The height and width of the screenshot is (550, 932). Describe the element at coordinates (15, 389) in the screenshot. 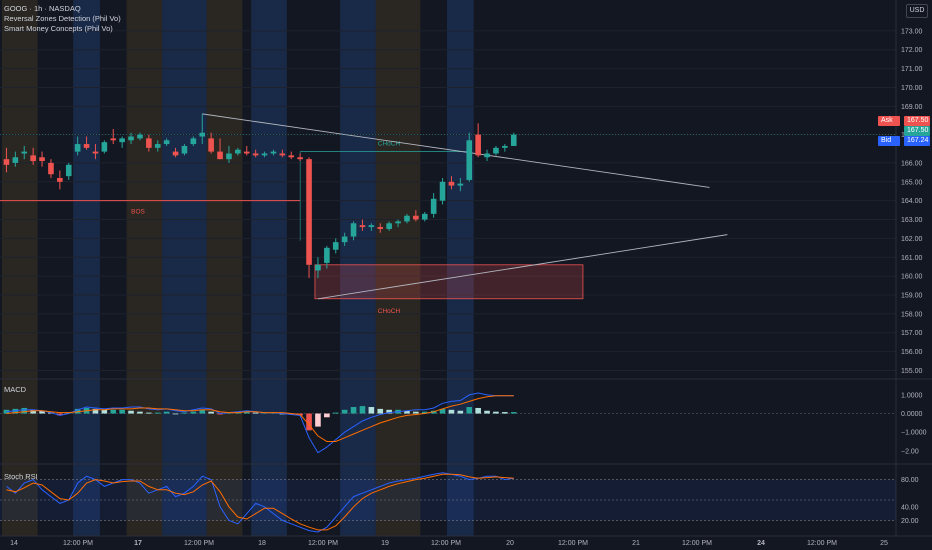

I see `macd-label: MACD` at that location.